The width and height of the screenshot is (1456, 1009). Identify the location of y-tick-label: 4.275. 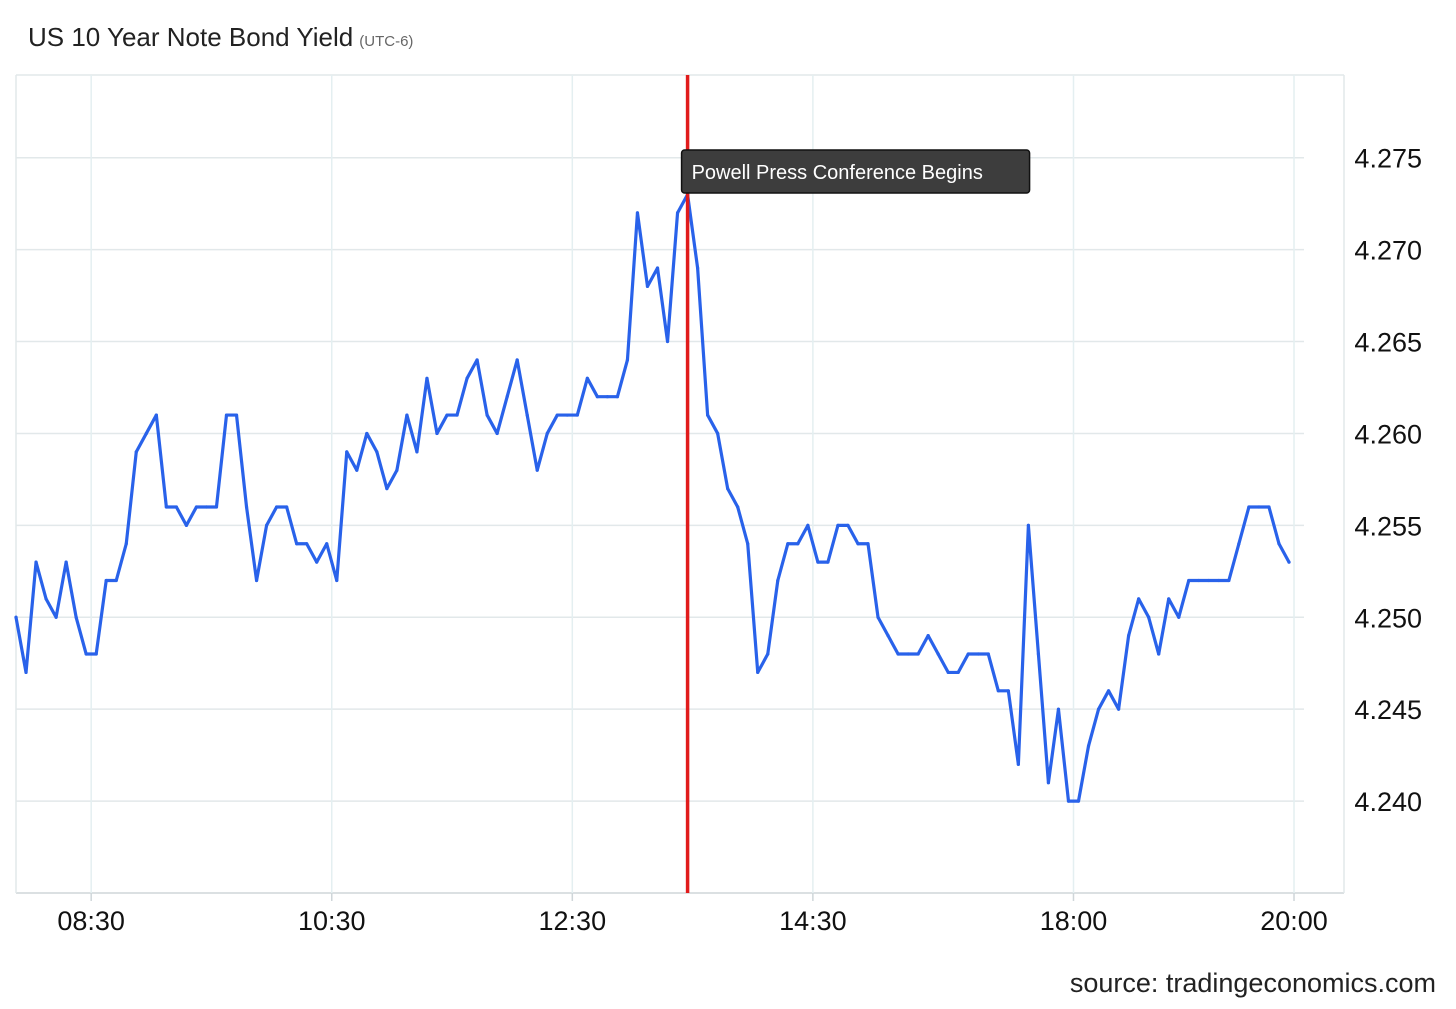
(1388, 159).